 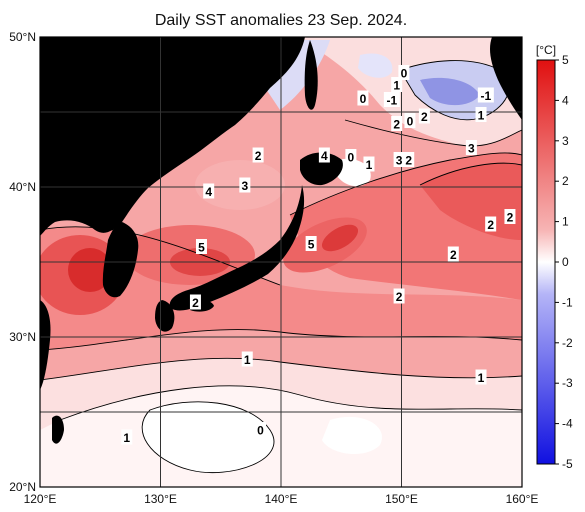 I want to click on x-tick-label: 130°E, so click(x=160, y=499).